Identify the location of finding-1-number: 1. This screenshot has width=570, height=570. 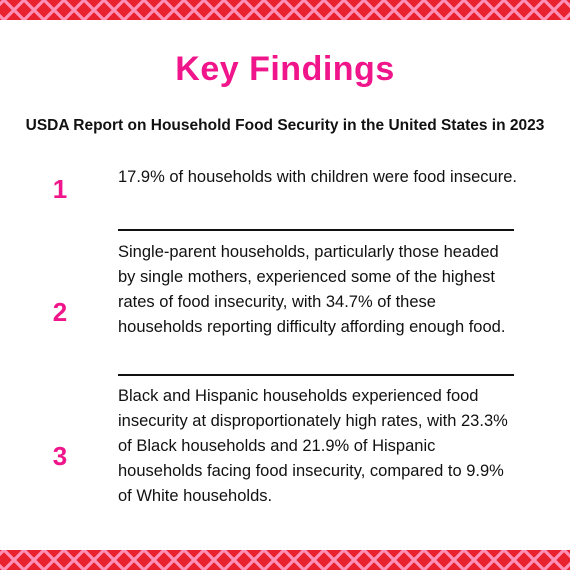
(60, 189).